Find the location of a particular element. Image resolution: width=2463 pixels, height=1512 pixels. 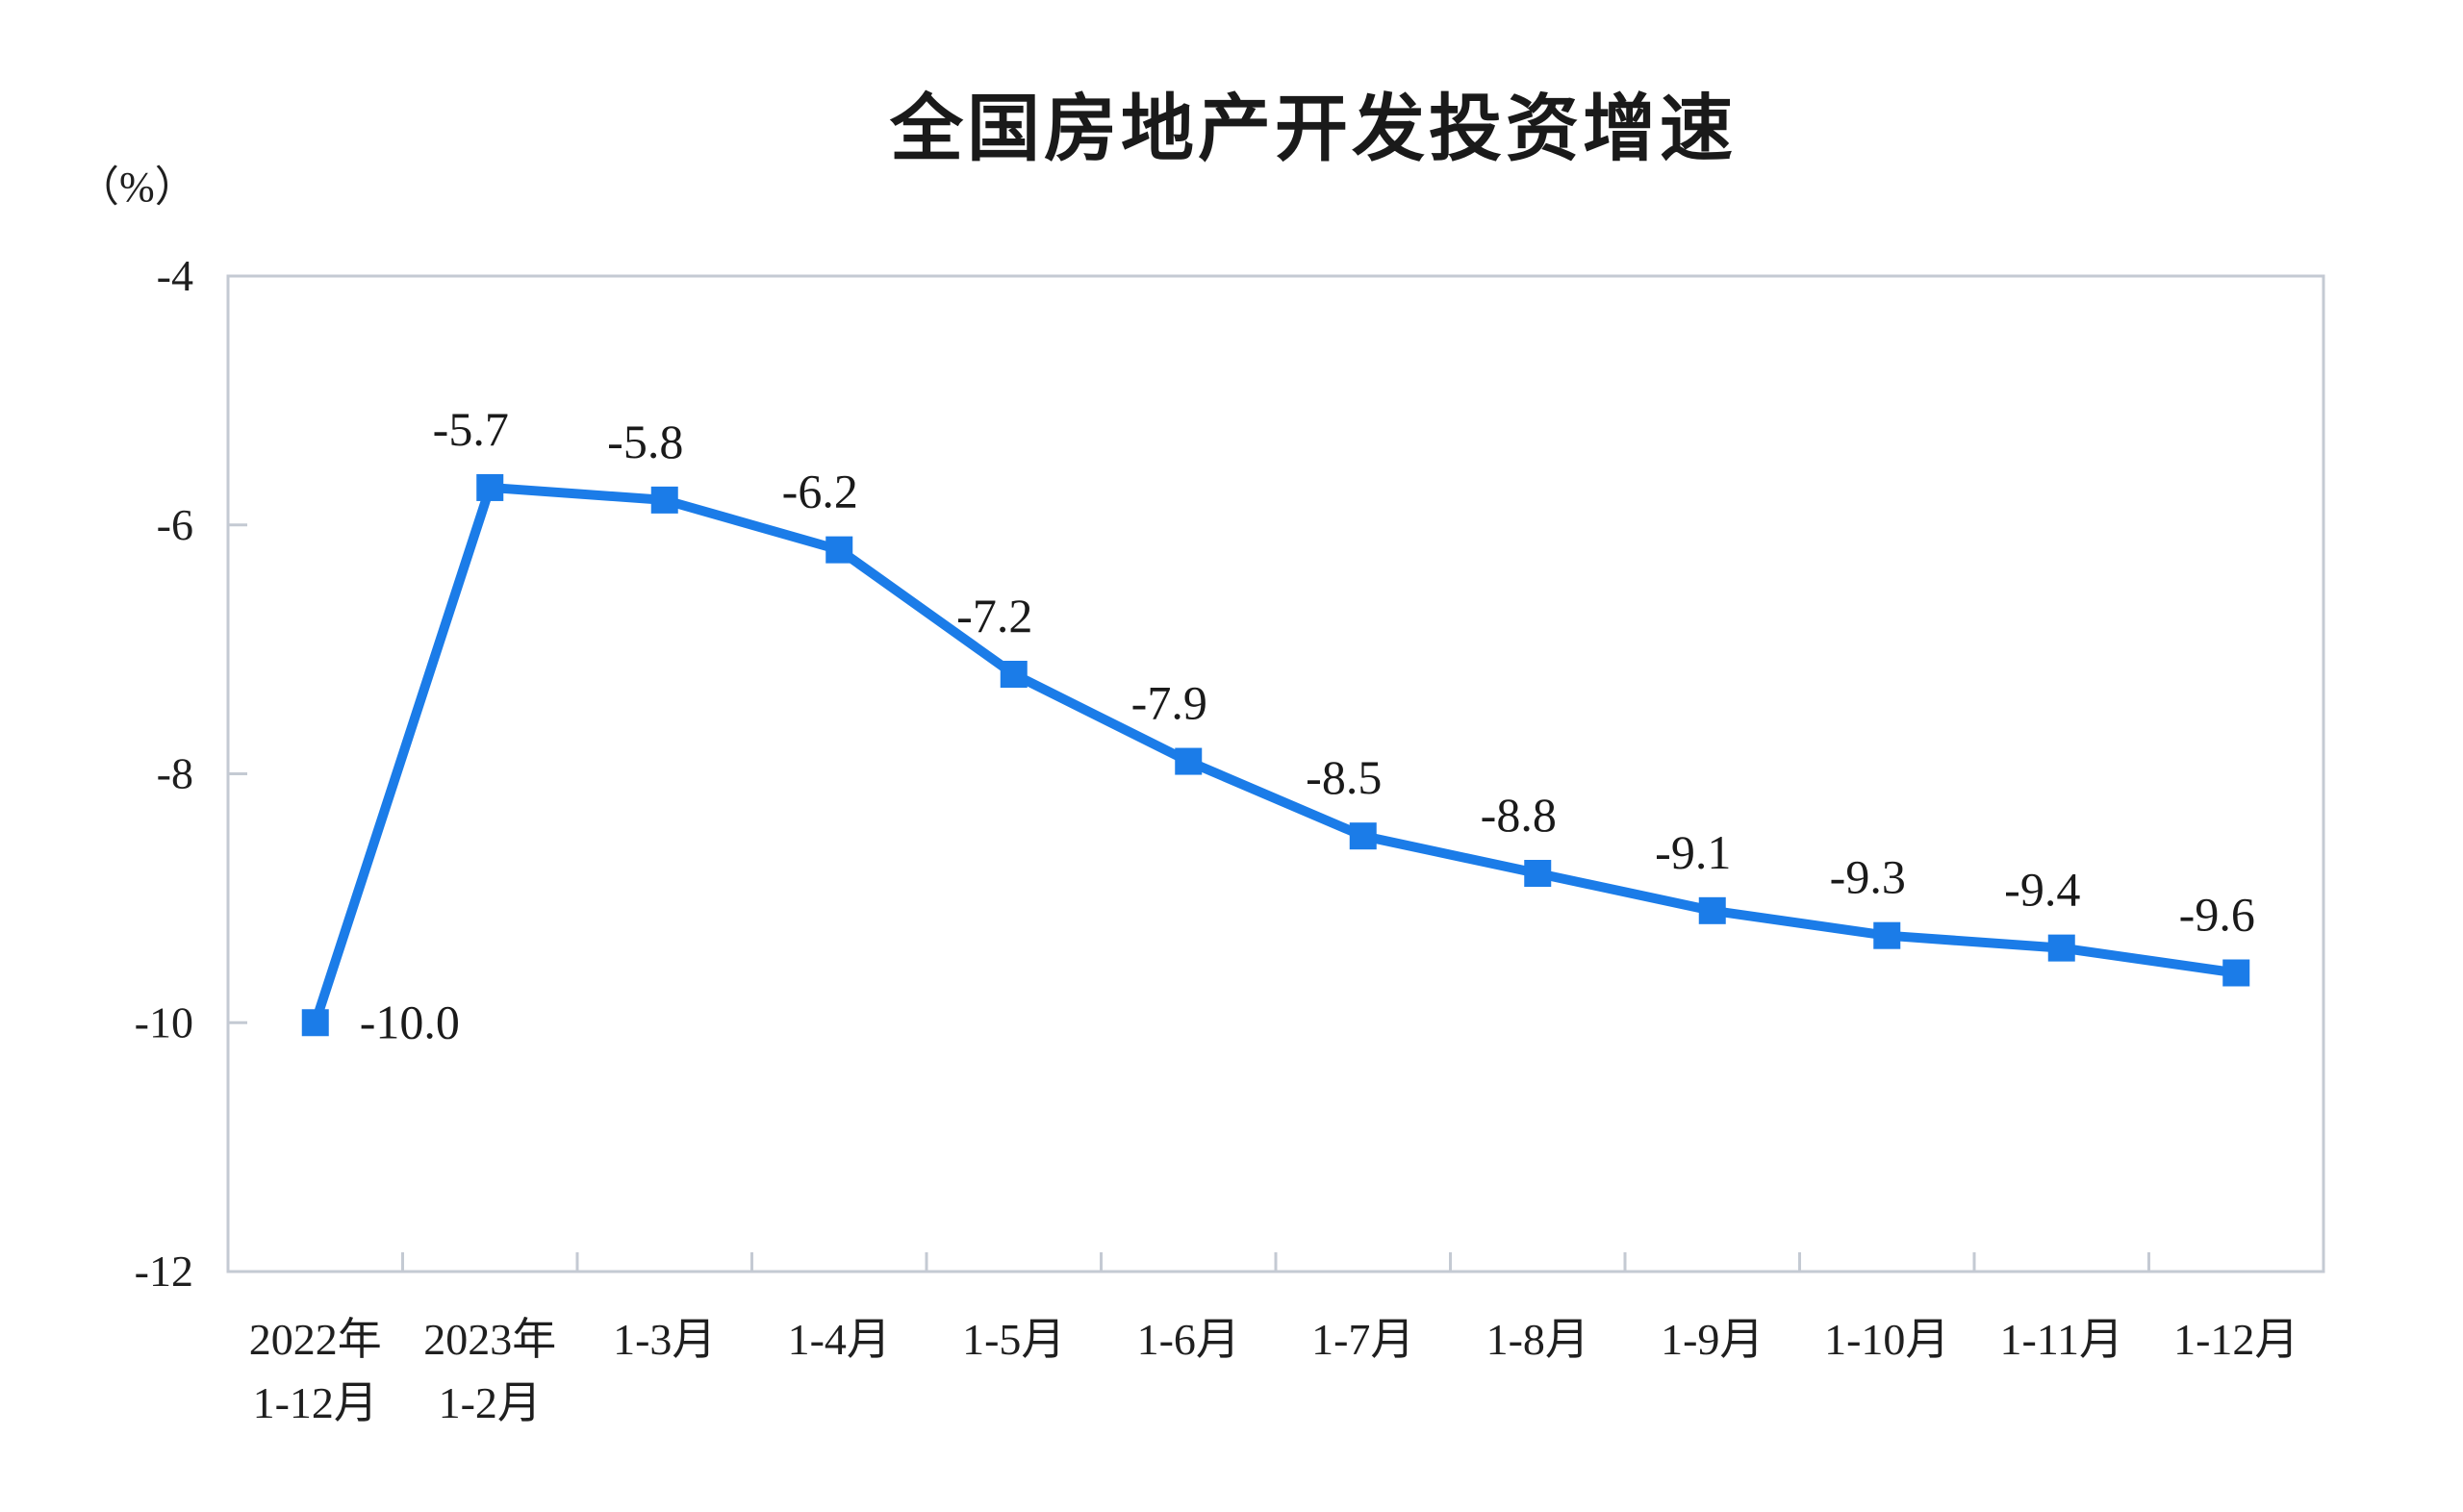

data-label: -8.5 is located at coordinates (1344, 777).